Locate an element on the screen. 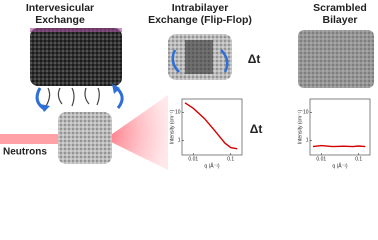  flipping-lipids is located at coordinates (199, 57).